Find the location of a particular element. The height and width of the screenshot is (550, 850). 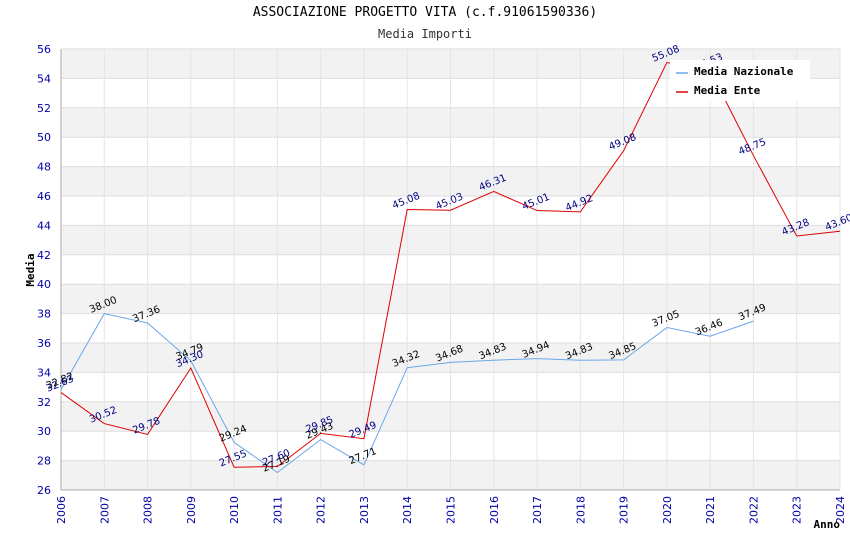

x-tick-label: 2022 is located at coordinates (753, 510).